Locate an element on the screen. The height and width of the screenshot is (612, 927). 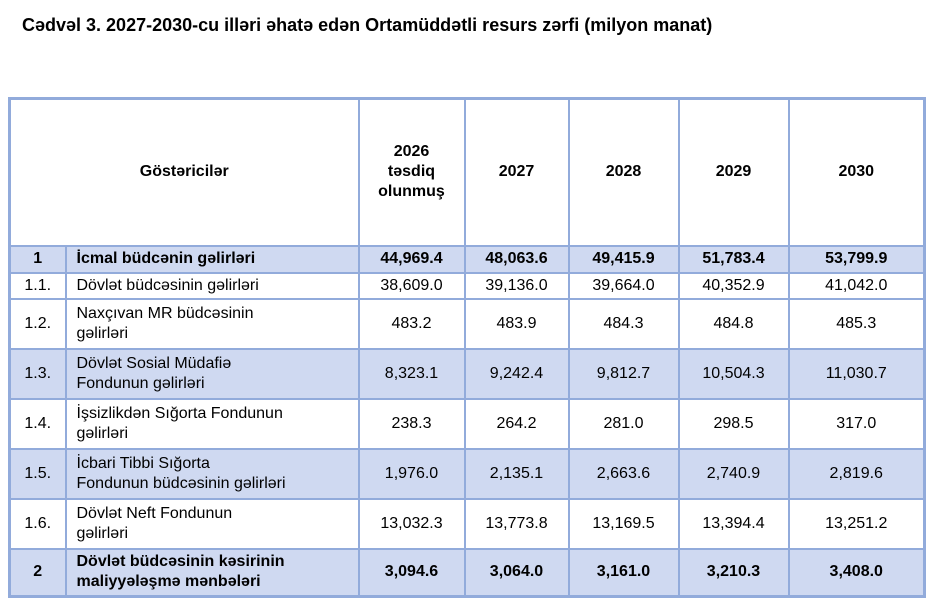
header-2026-text: 2026 təsdiq olunmuş is located at coordinates (411, 172).